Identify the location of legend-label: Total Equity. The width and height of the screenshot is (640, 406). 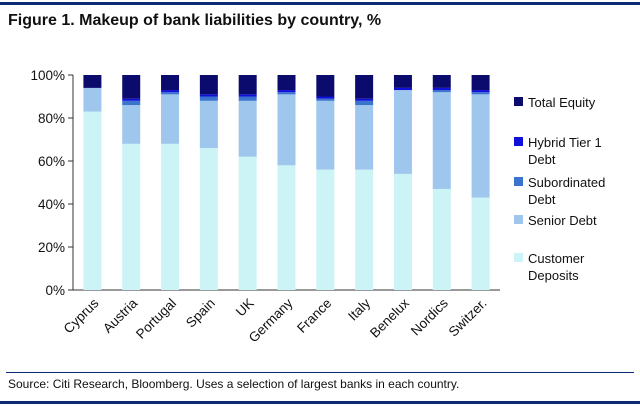
(562, 102).